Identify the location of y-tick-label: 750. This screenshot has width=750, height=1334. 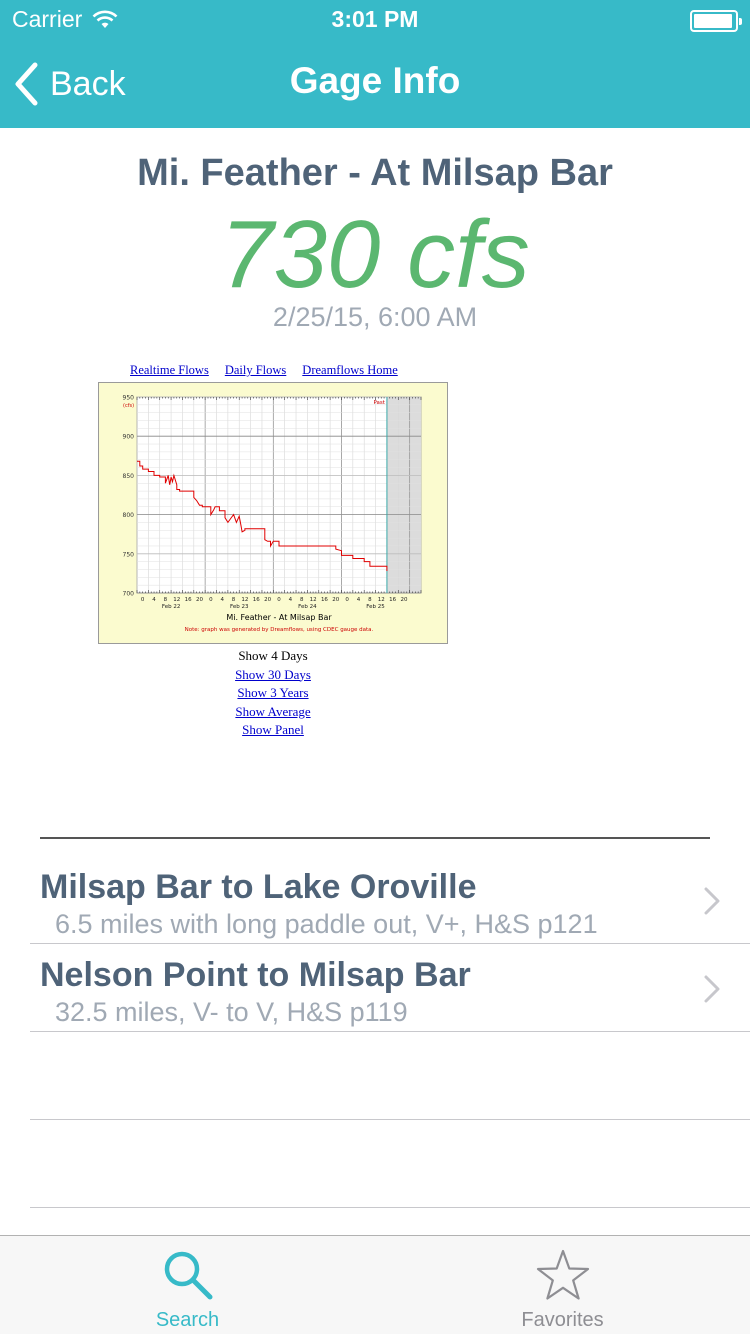
(129, 554).